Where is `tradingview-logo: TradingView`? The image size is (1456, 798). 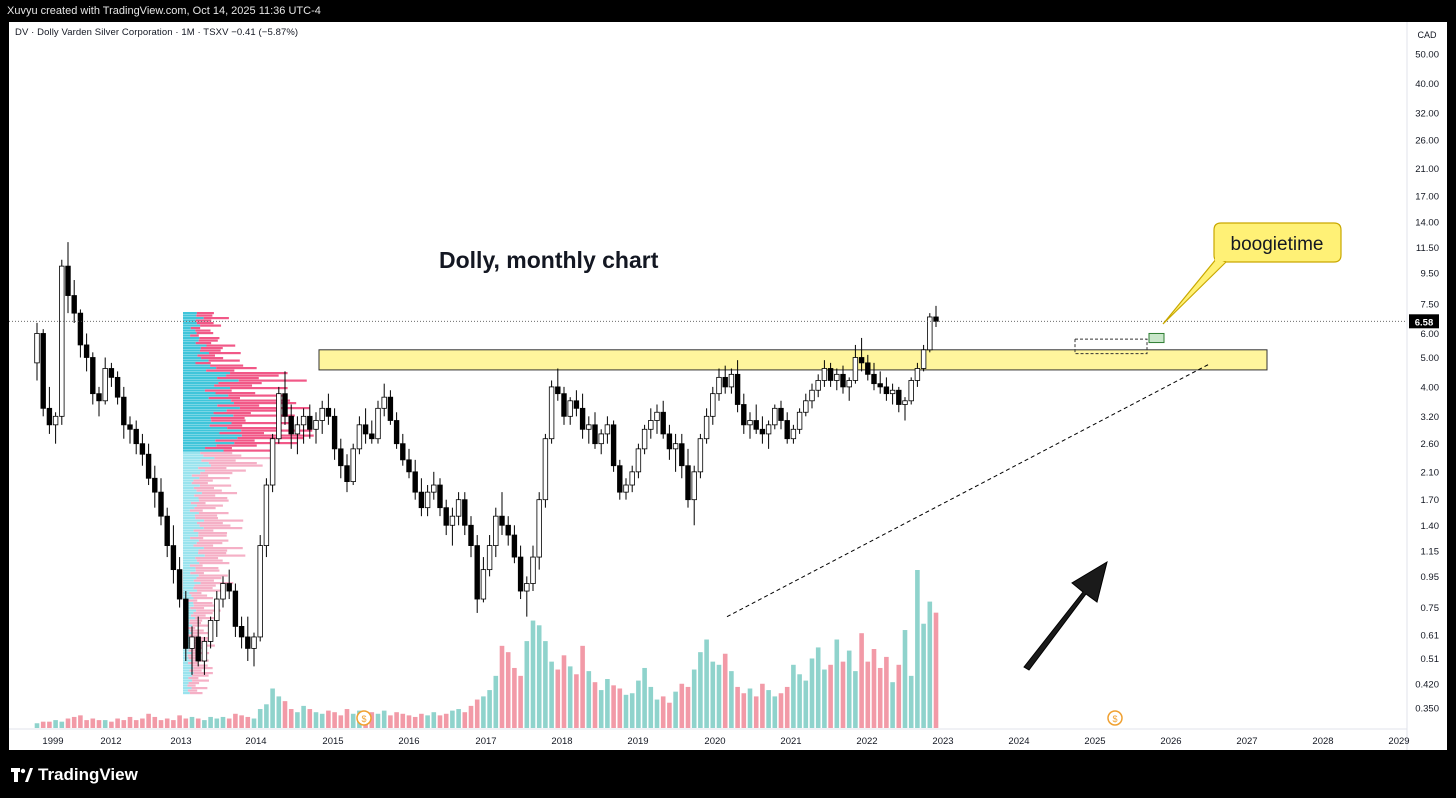
tradingview-logo: TradingView is located at coordinates (74, 775).